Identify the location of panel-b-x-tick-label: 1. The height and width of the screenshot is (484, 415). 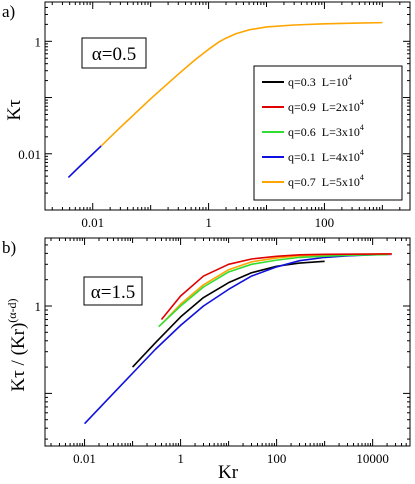
(180, 458).